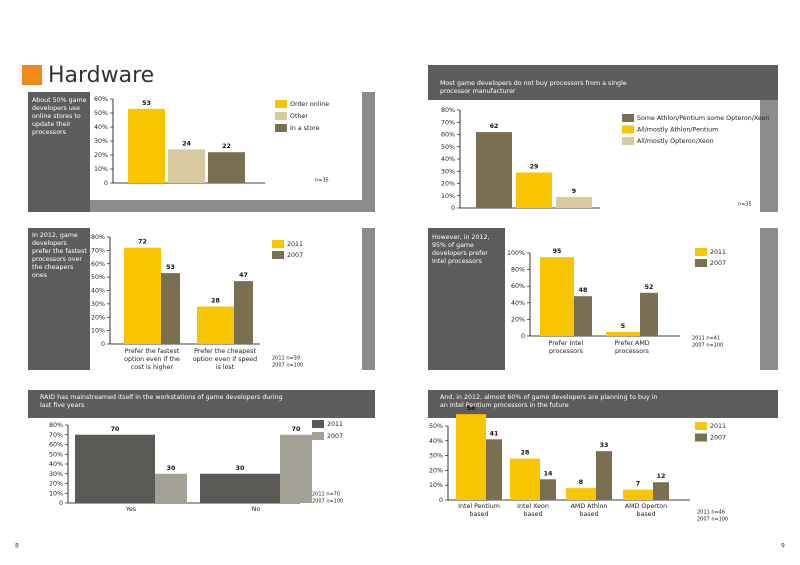 Image resolution: width=800 pixels, height=565 pixels. I want to click on value-label: 29, so click(534, 166).